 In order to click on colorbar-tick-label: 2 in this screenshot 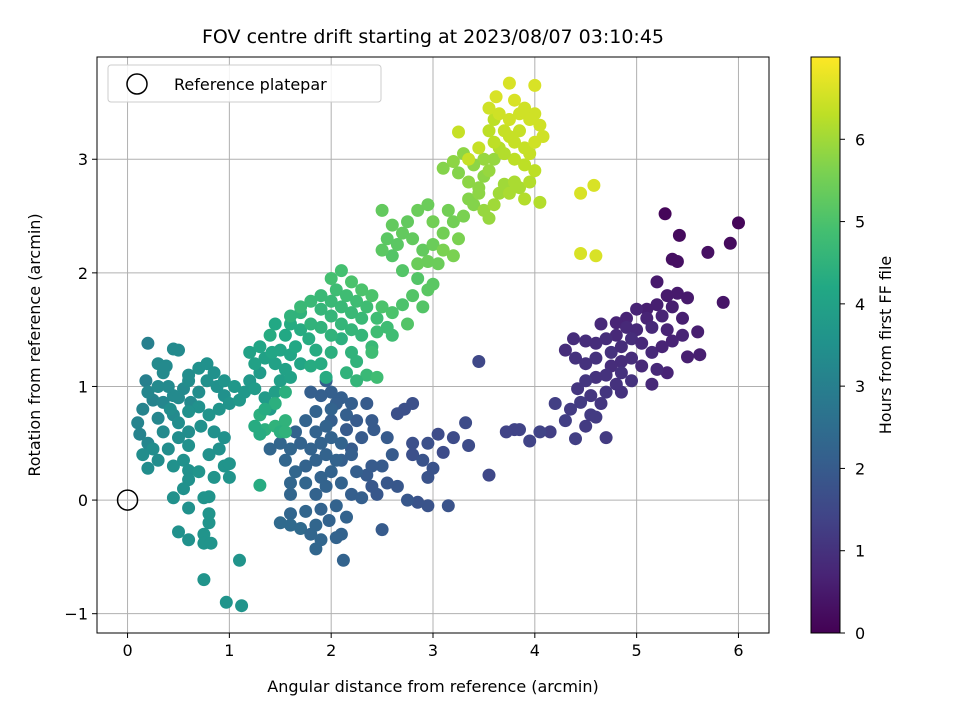, I will do `click(860, 468)`.